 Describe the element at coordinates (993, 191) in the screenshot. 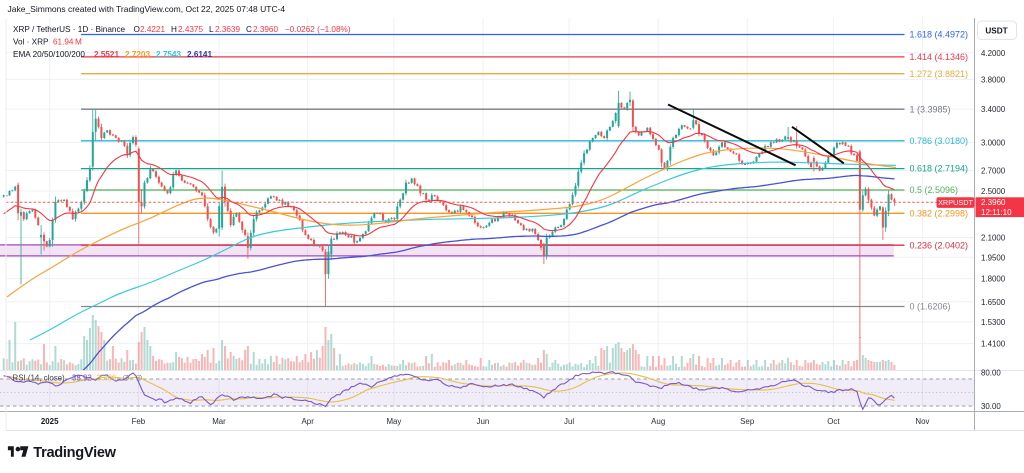

I see `svg-text: 2.5000` at that location.